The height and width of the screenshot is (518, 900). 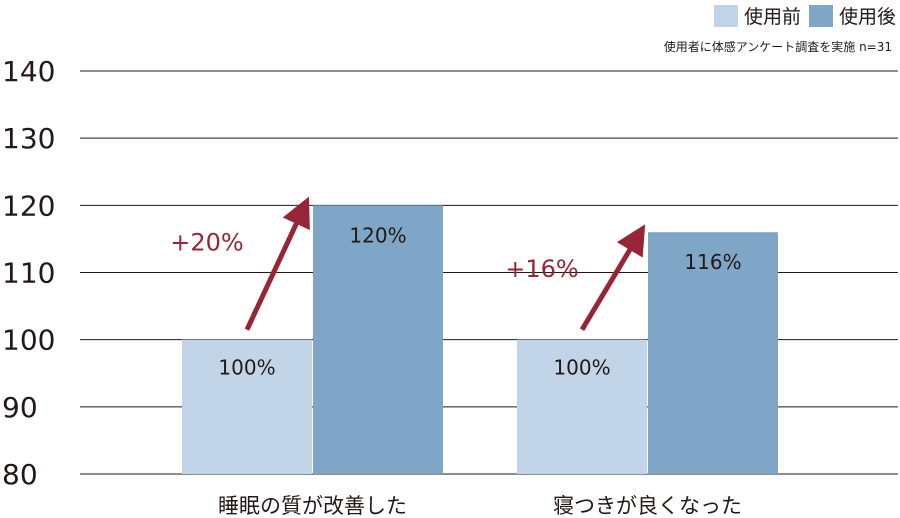 What do you see at coordinates (377, 235) in the screenshot?
I see `data-label: 120%` at bounding box center [377, 235].